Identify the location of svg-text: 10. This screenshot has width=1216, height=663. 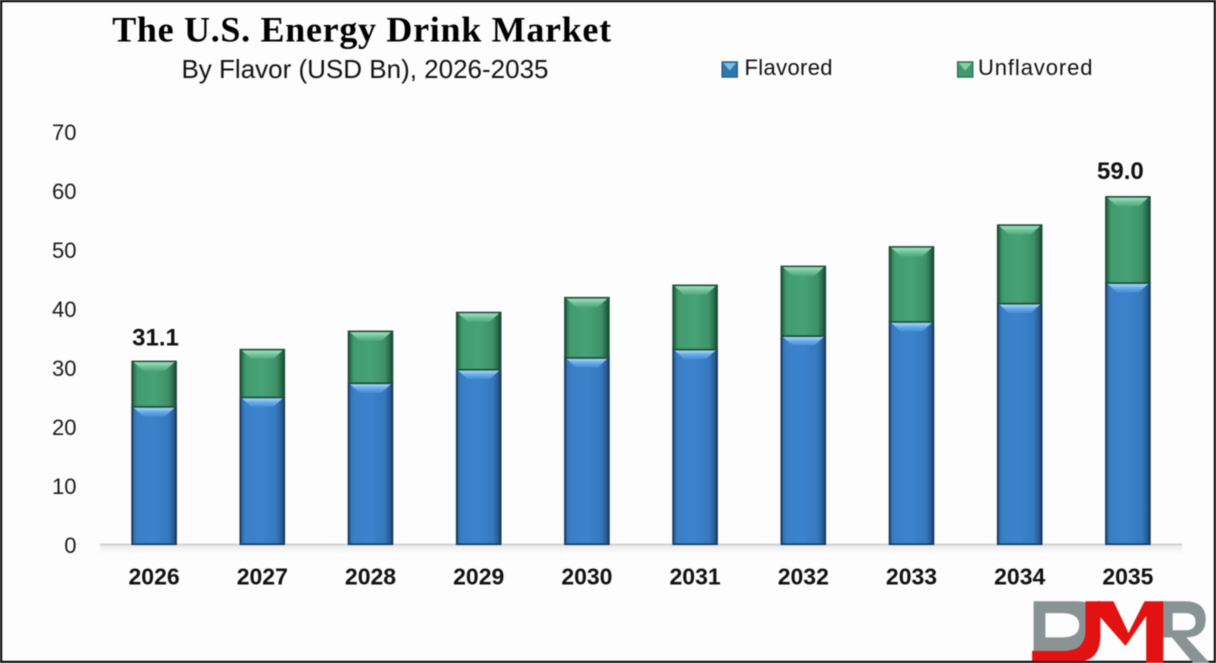
(64, 486).